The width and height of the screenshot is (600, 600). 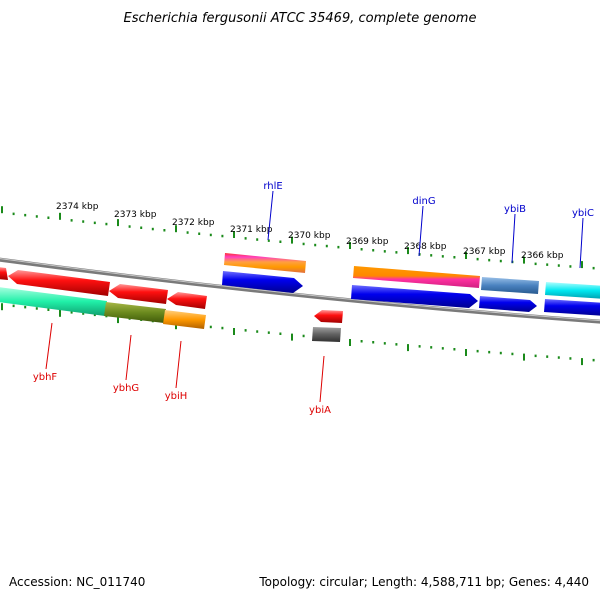 What do you see at coordinates (176, 396) in the screenshot?
I see `label-ybiH: ybiH` at bounding box center [176, 396].